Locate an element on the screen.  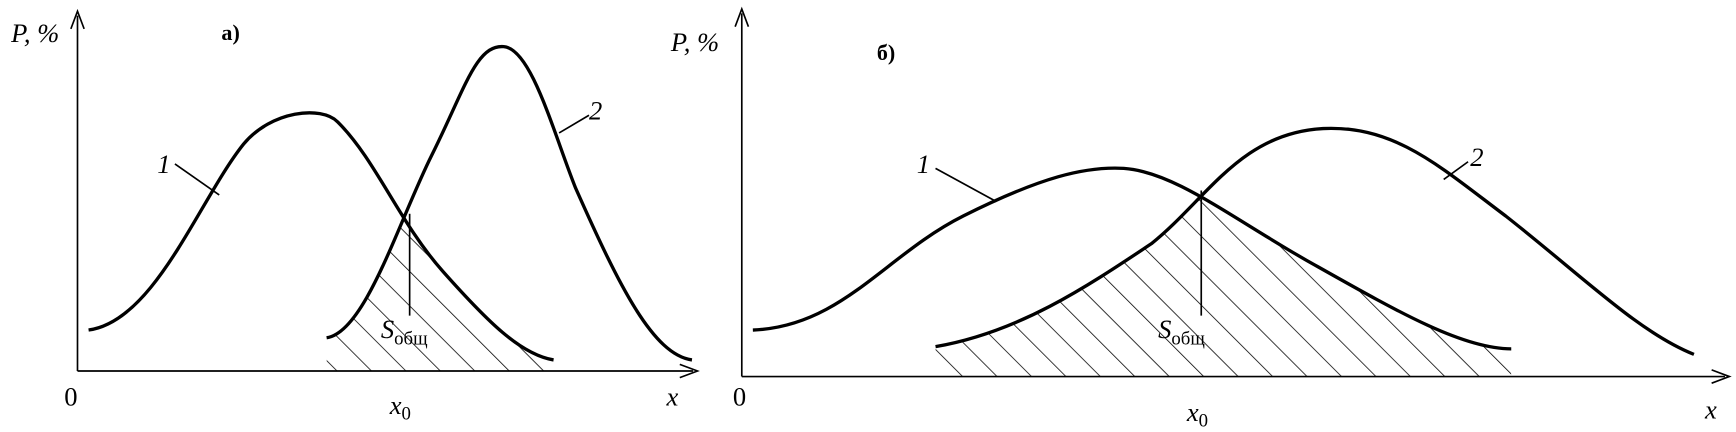
panel-label: б) is located at coordinates (886, 52).